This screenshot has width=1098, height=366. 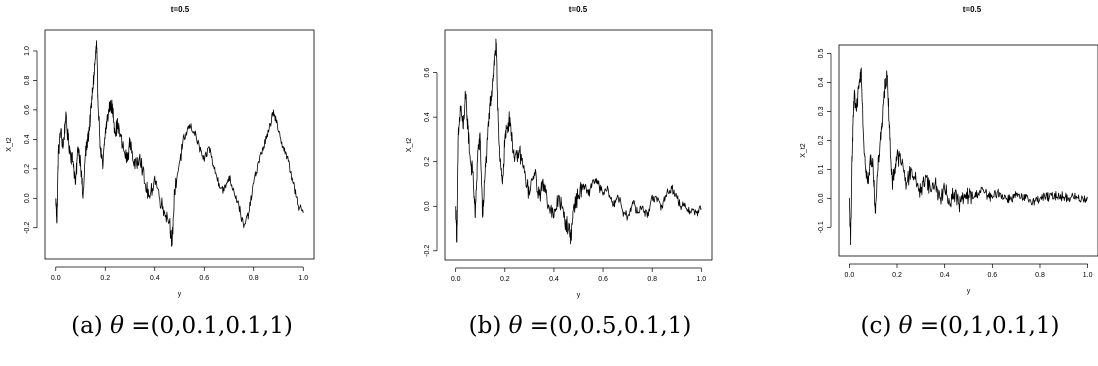 What do you see at coordinates (986, 326) in the screenshot?
I see `caption-theta-value: =(0,1,0.1,1)` at bounding box center [986, 326].